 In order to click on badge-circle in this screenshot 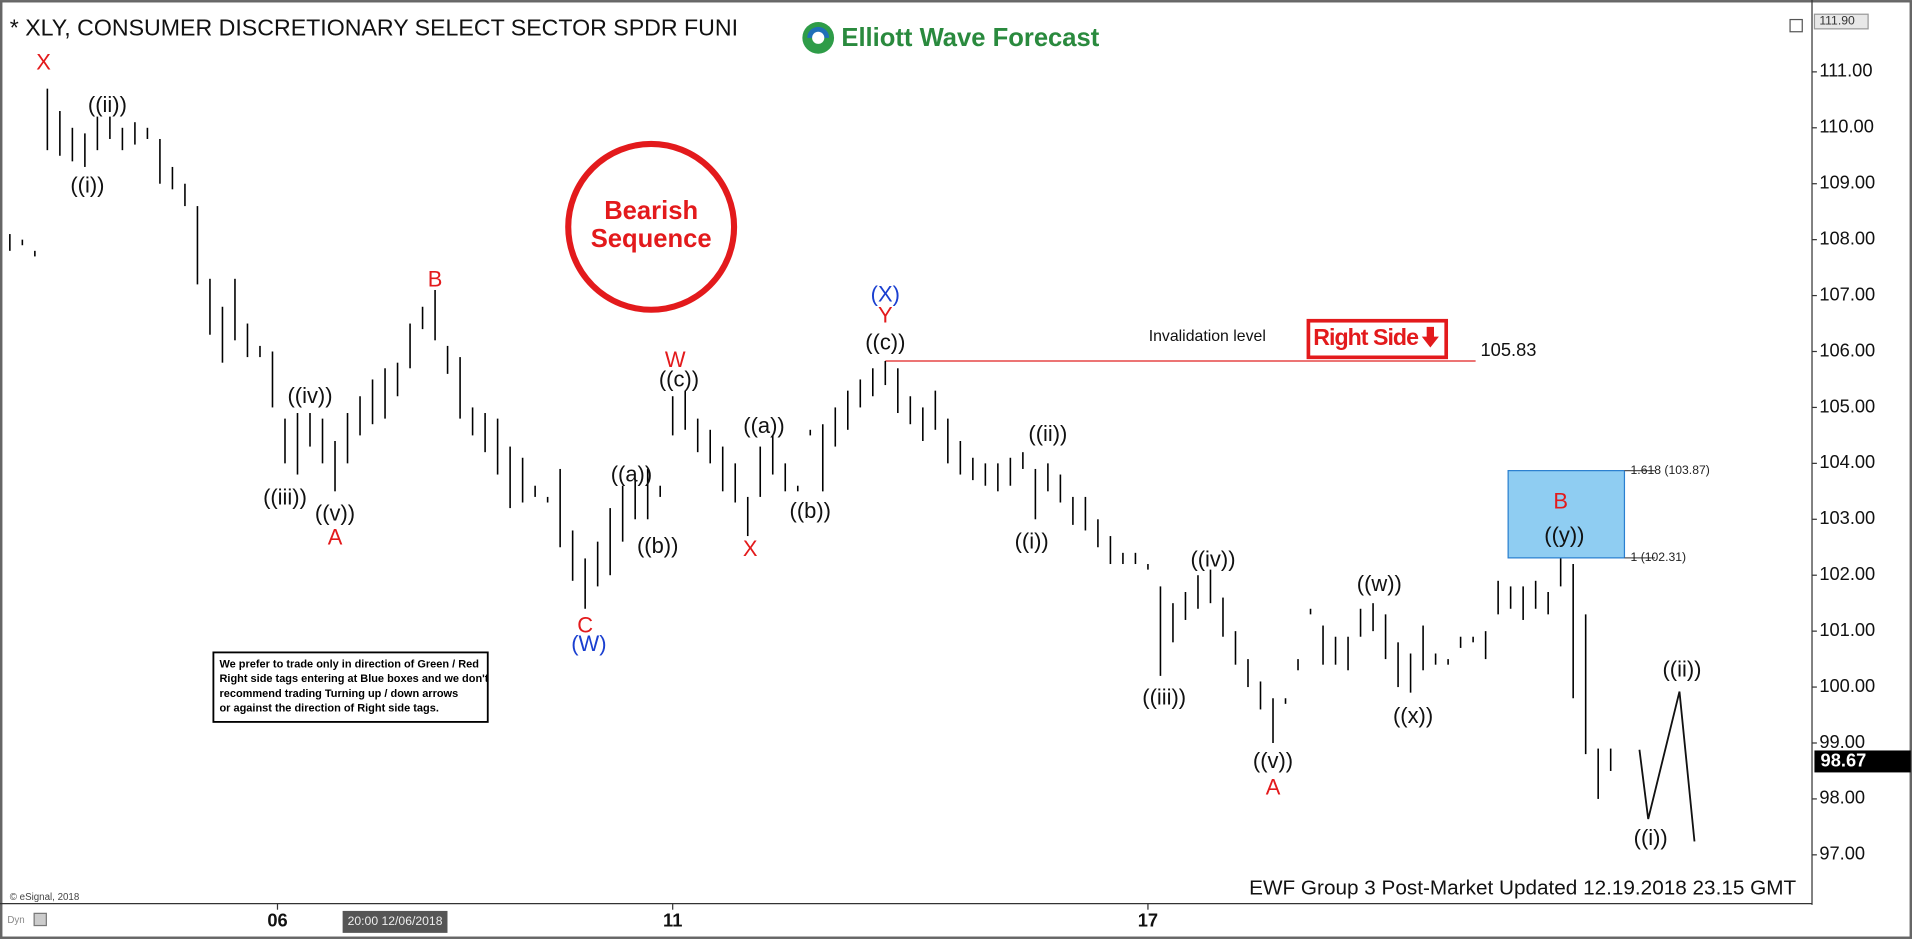, I will do `click(651, 226)`.